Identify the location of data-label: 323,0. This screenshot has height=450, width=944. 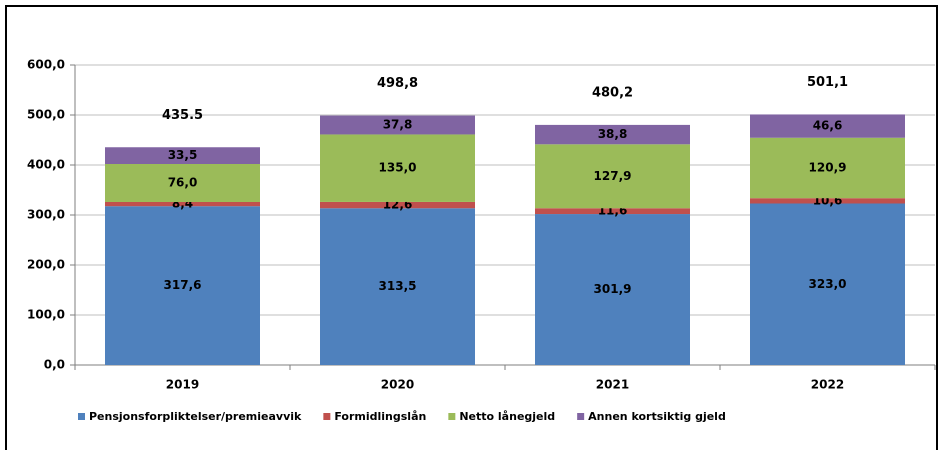
(828, 284).